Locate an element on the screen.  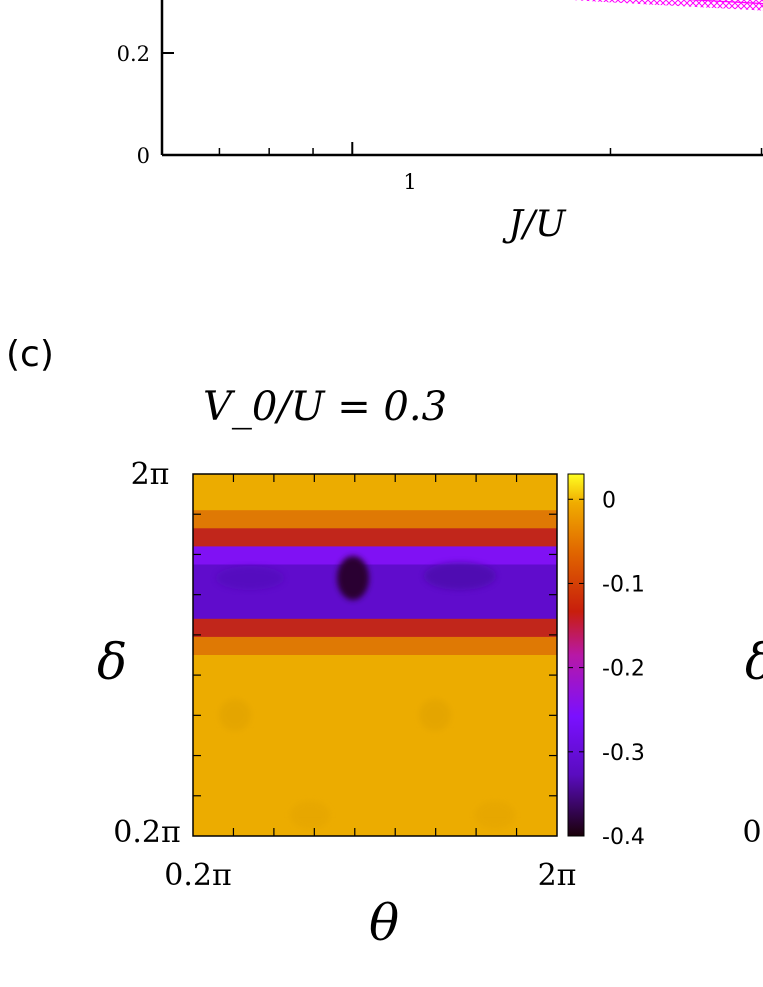
heatmap-xtick-right: 2π is located at coordinates (557, 875).